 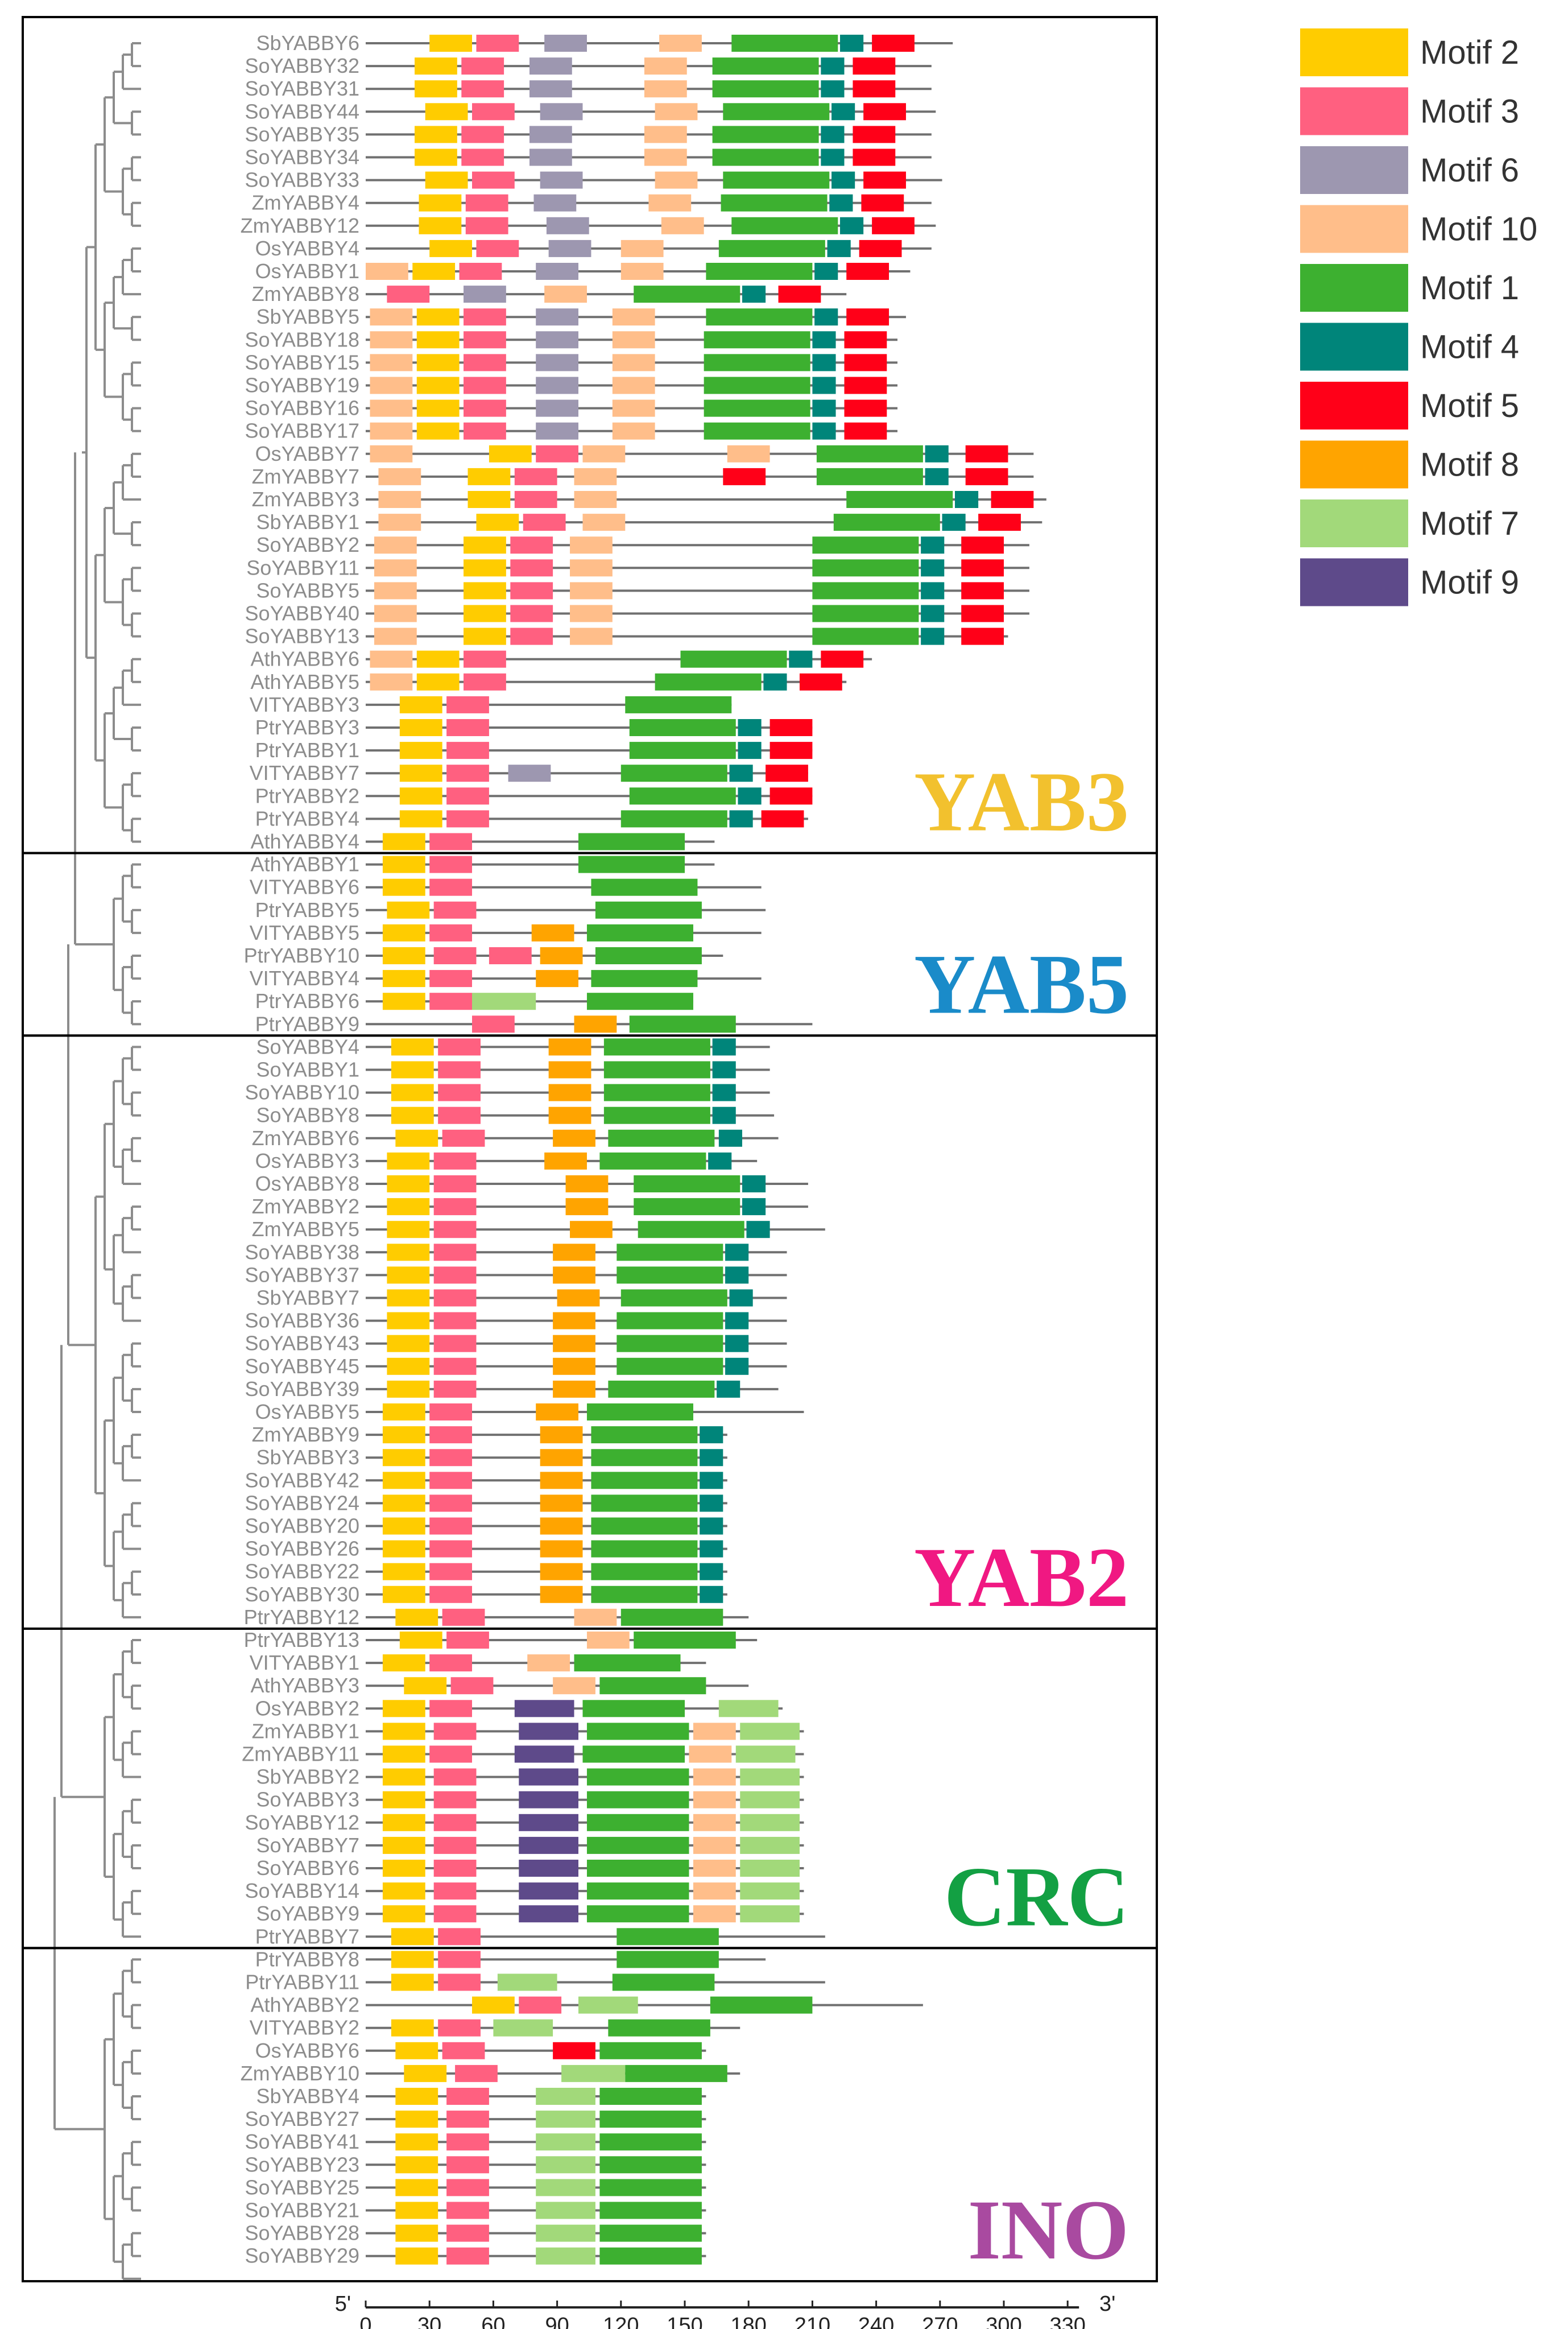 I want to click on gene-label: ZmYABBY7, so click(x=305, y=476).